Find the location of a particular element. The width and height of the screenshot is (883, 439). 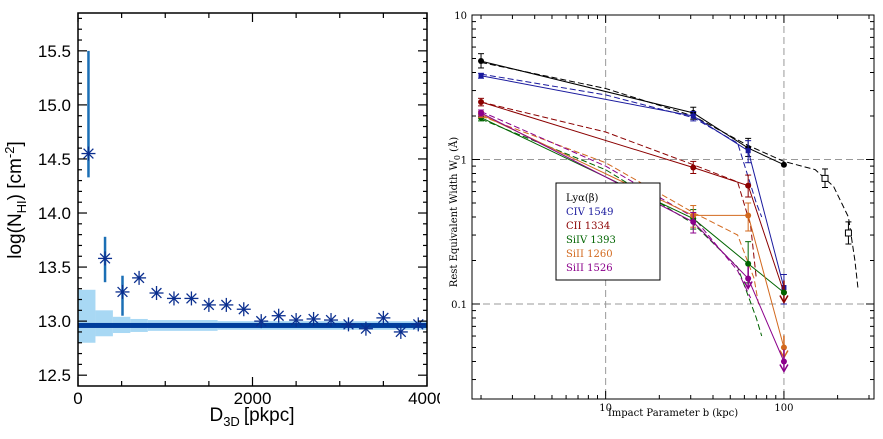

y-tick-label-6: 15.5 is located at coordinates (54, 51).